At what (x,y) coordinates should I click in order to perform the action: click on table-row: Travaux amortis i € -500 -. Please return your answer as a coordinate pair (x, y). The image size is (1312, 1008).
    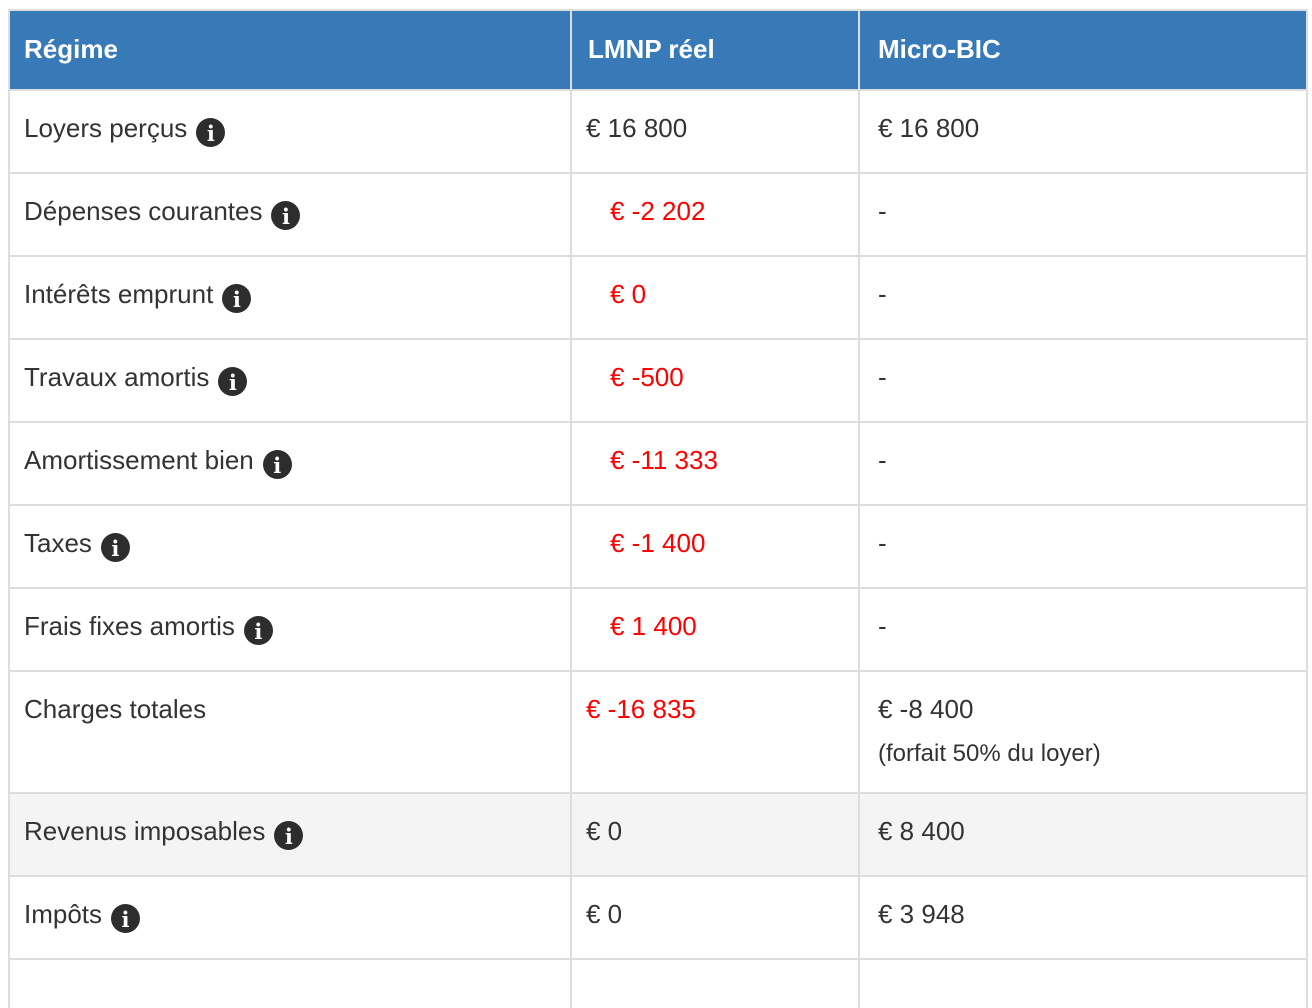
    Looking at the image, I should click on (658, 380).